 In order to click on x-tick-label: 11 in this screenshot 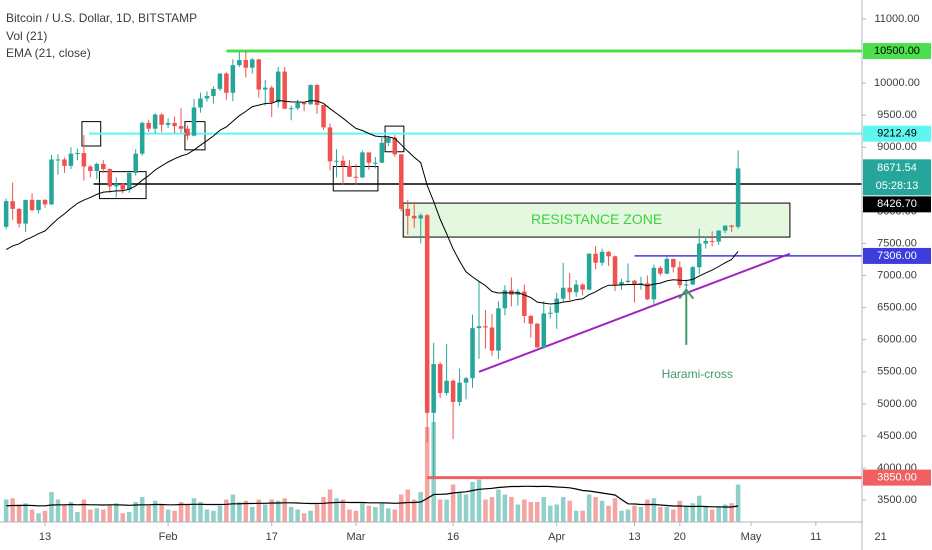, I will do `click(815, 537)`.